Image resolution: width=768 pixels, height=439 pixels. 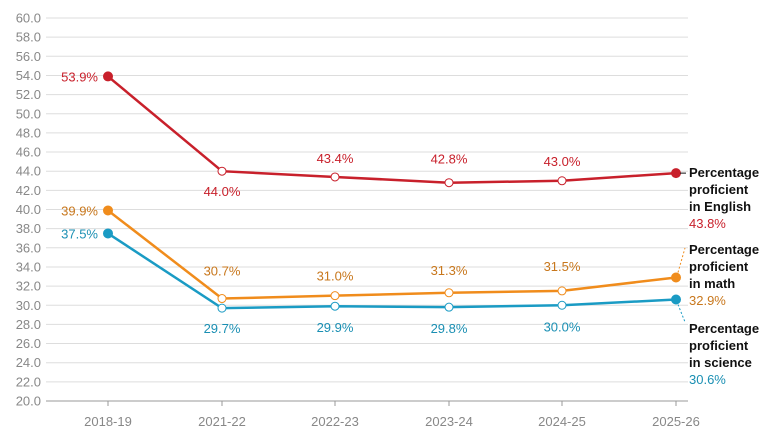 What do you see at coordinates (108, 421) in the screenshot?
I see `x-tick-label: 2018-19` at bounding box center [108, 421].